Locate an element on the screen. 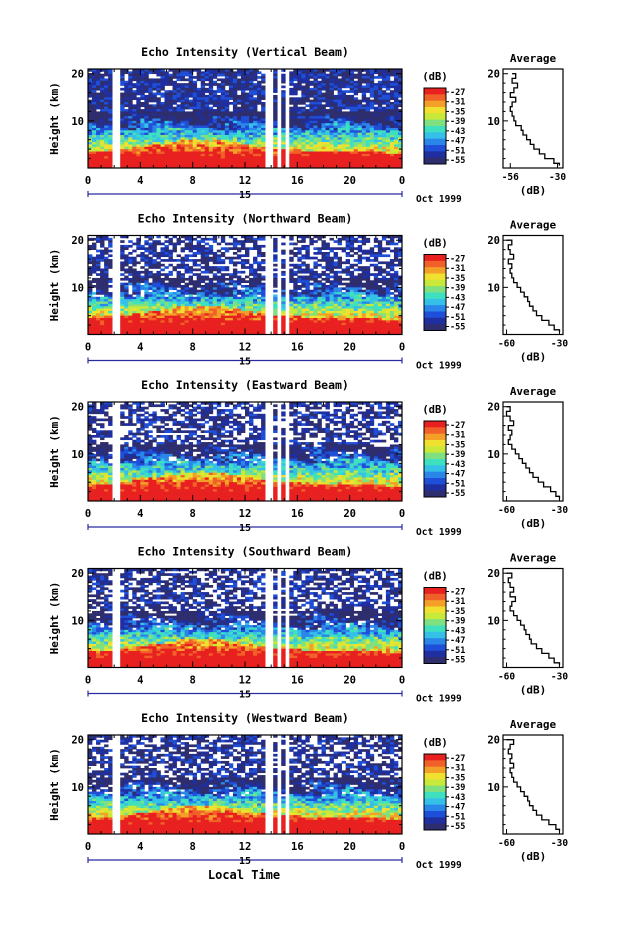 The image size is (619, 934). heatmap-cells is located at coordinates (245, 118).